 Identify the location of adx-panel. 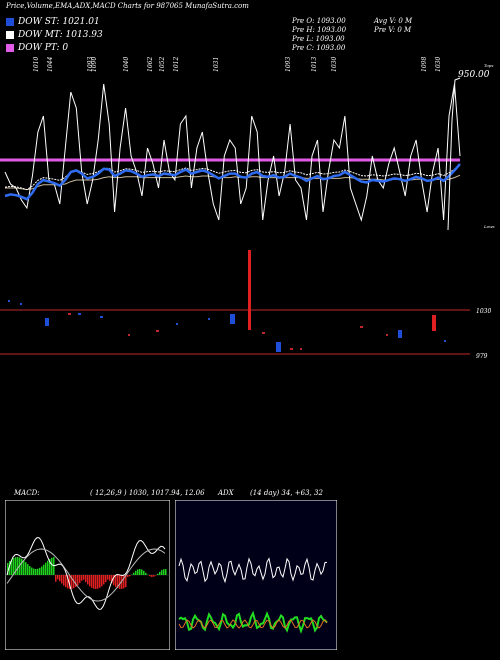
(256, 575).